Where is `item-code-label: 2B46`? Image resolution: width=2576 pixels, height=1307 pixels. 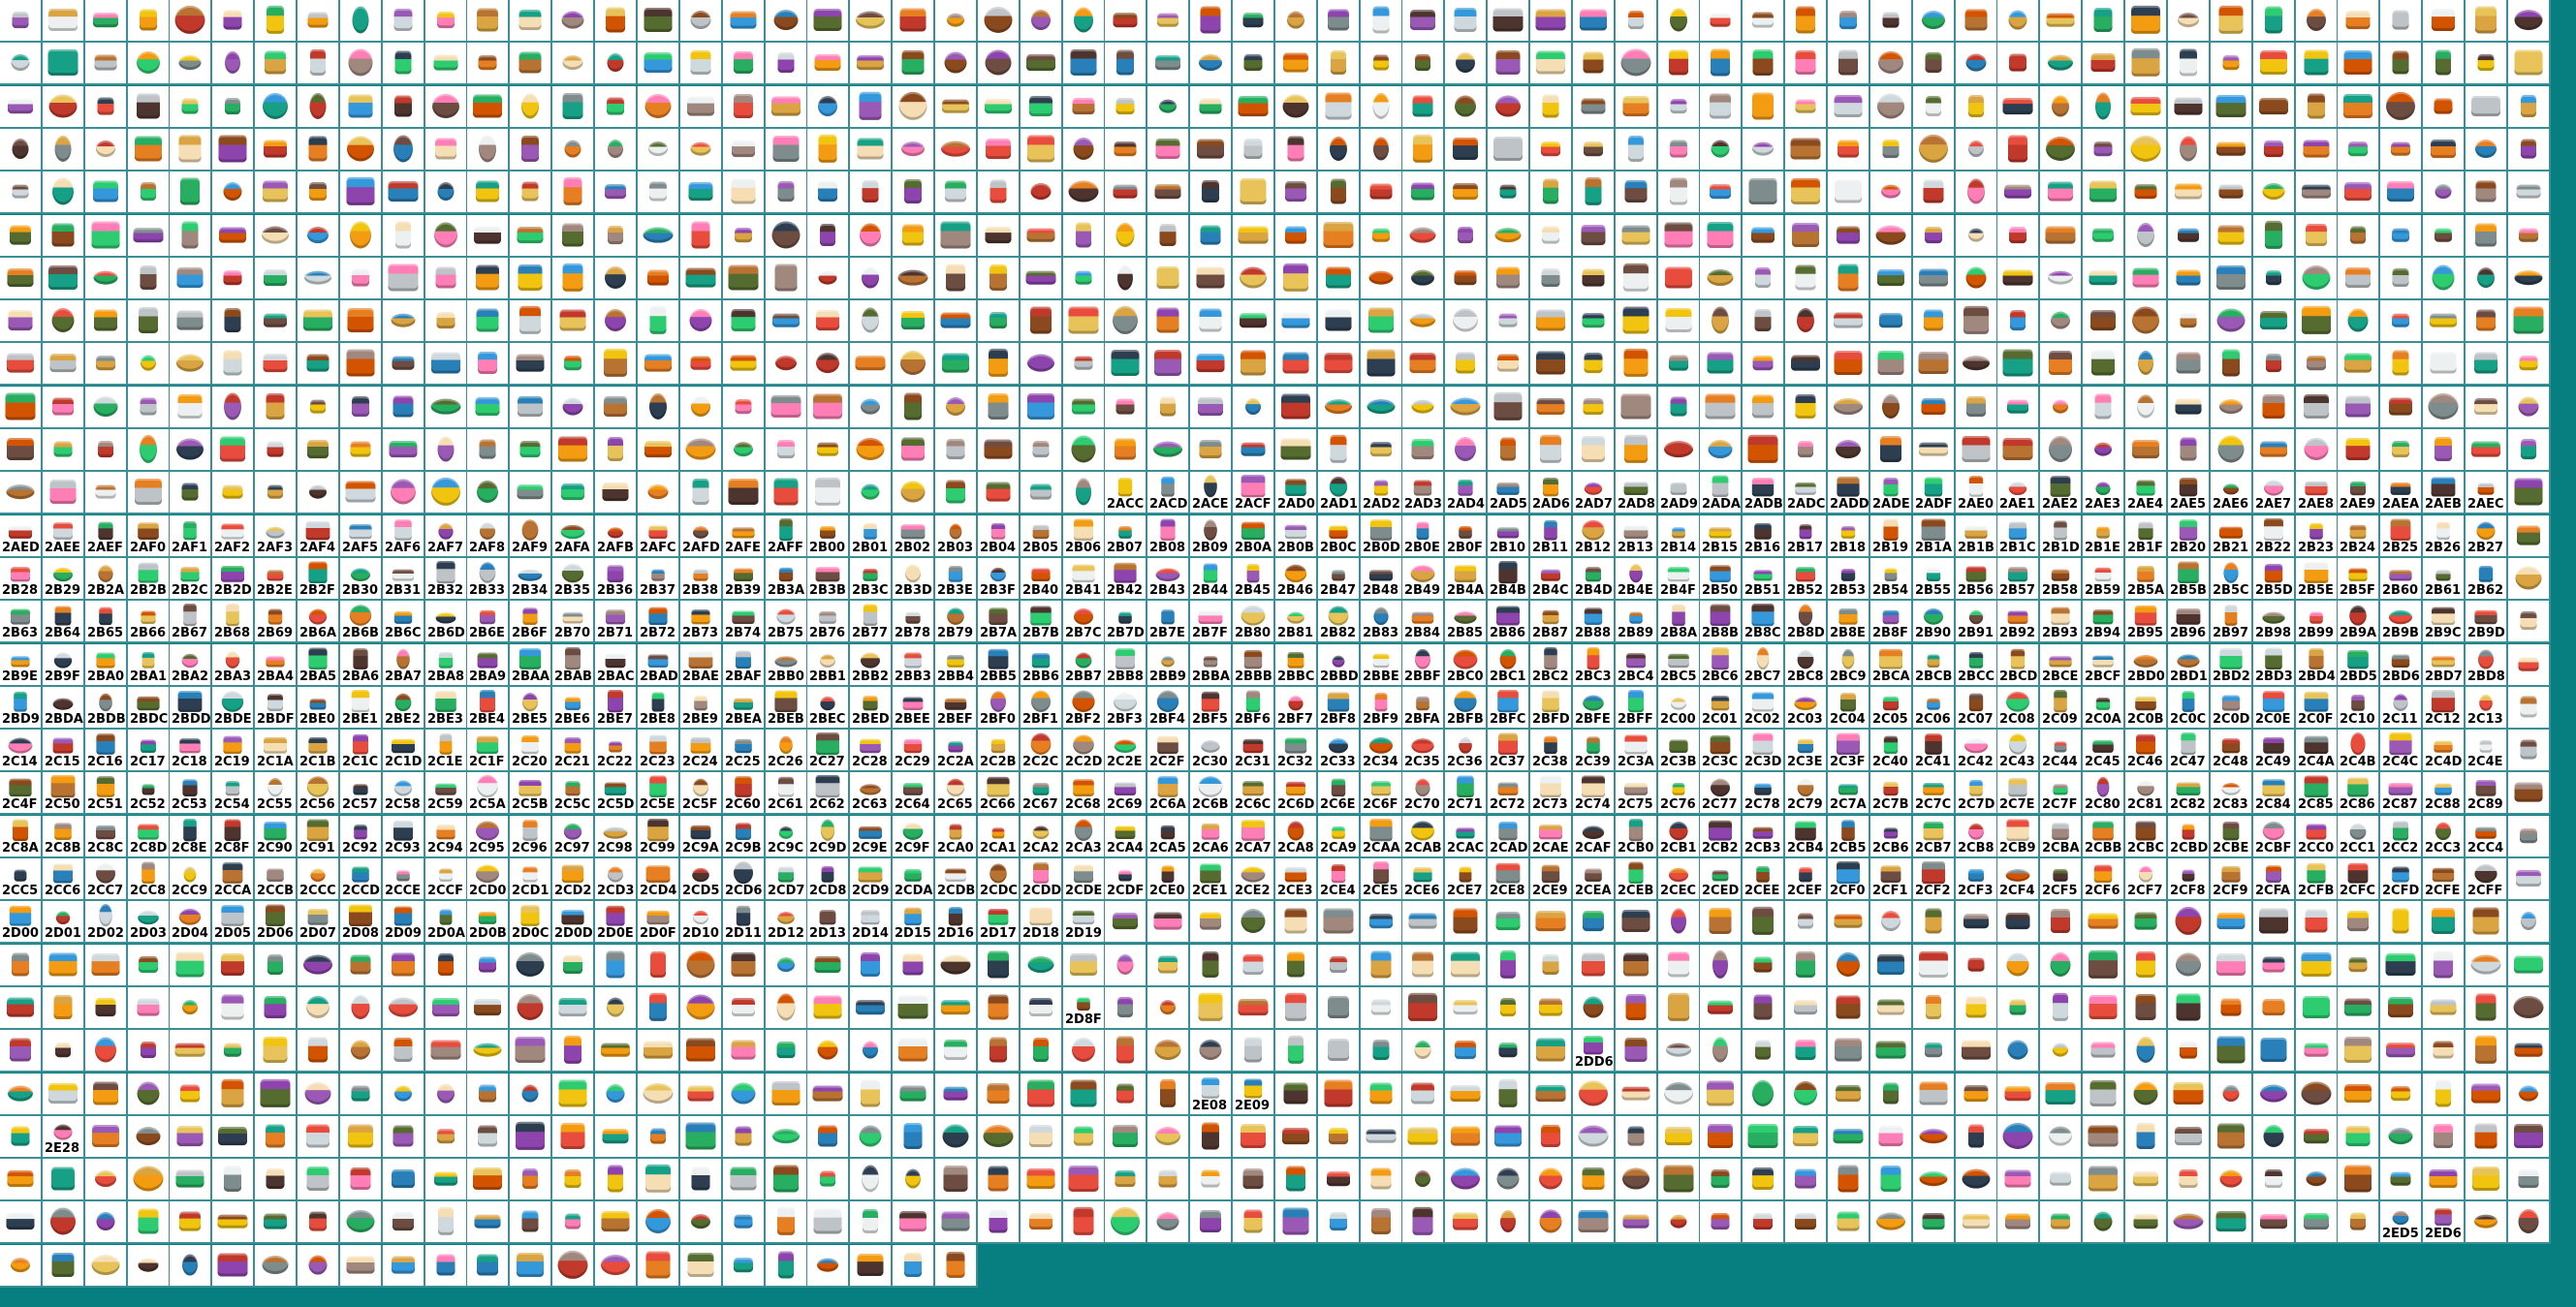
item-code-label: 2B46 is located at coordinates (1295, 590).